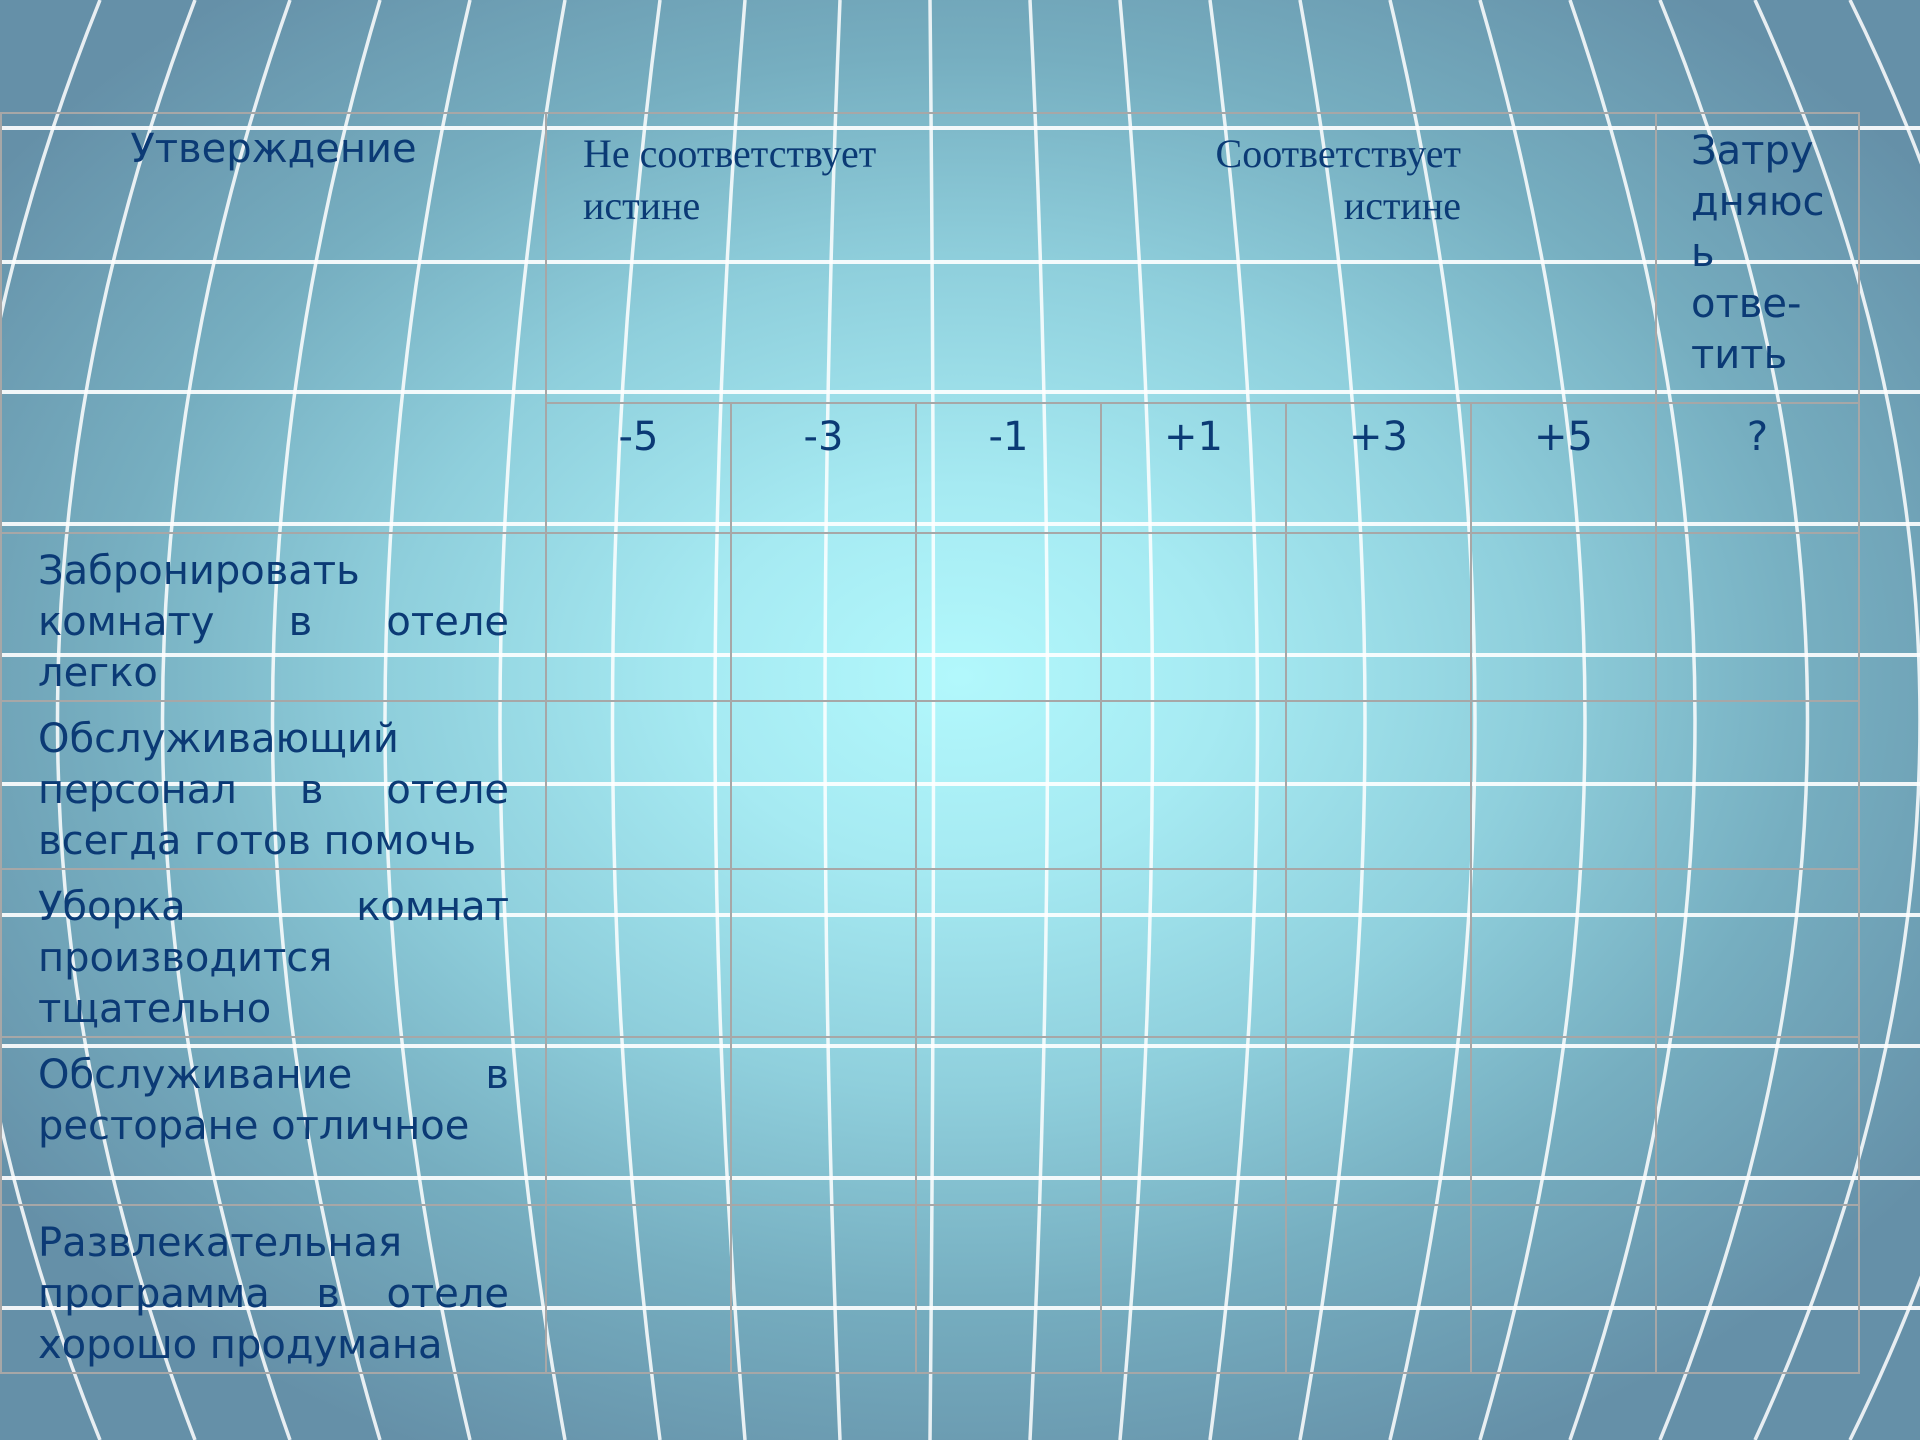 Image resolution: width=1920 pixels, height=1440 pixels. What do you see at coordinates (1757, 468) in the screenshot?
I see `score-dunno: ?` at bounding box center [1757, 468].